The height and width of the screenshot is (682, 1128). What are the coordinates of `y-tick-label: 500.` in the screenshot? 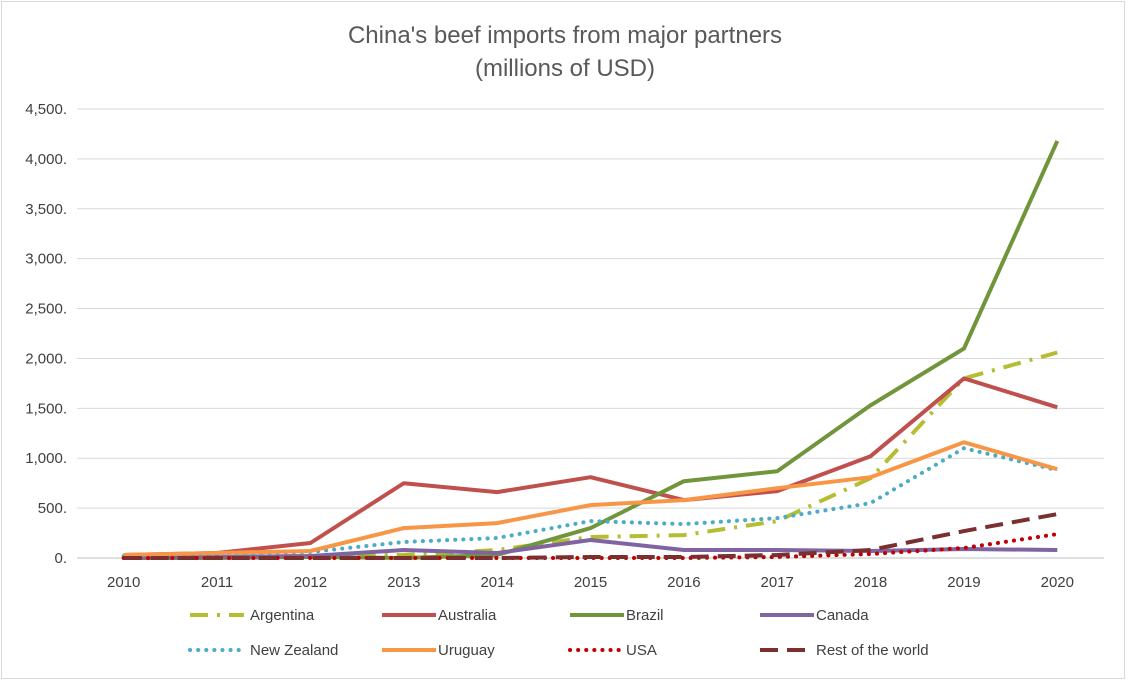 It's located at (52, 508).